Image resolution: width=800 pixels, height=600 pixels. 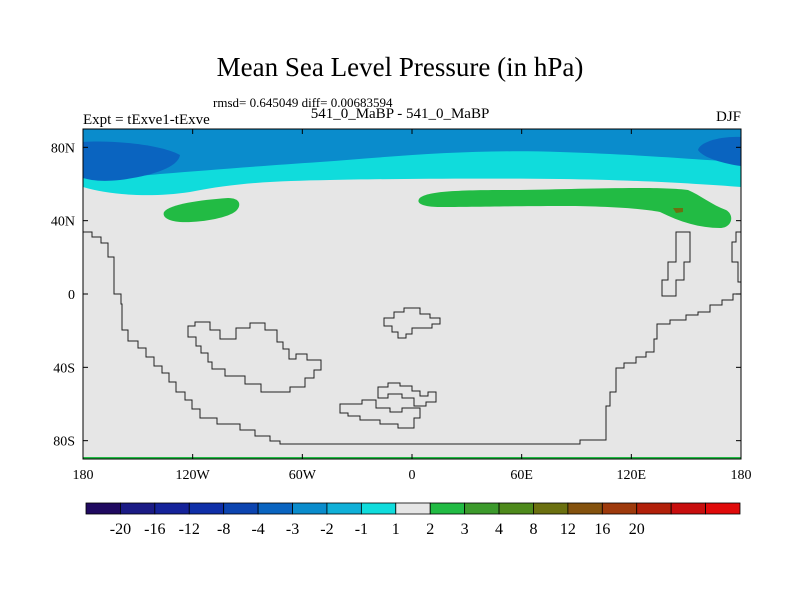 What do you see at coordinates (63, 148) in the screenshot?
I see `y-tick-label: 80N` at bounding box center [63, 148].